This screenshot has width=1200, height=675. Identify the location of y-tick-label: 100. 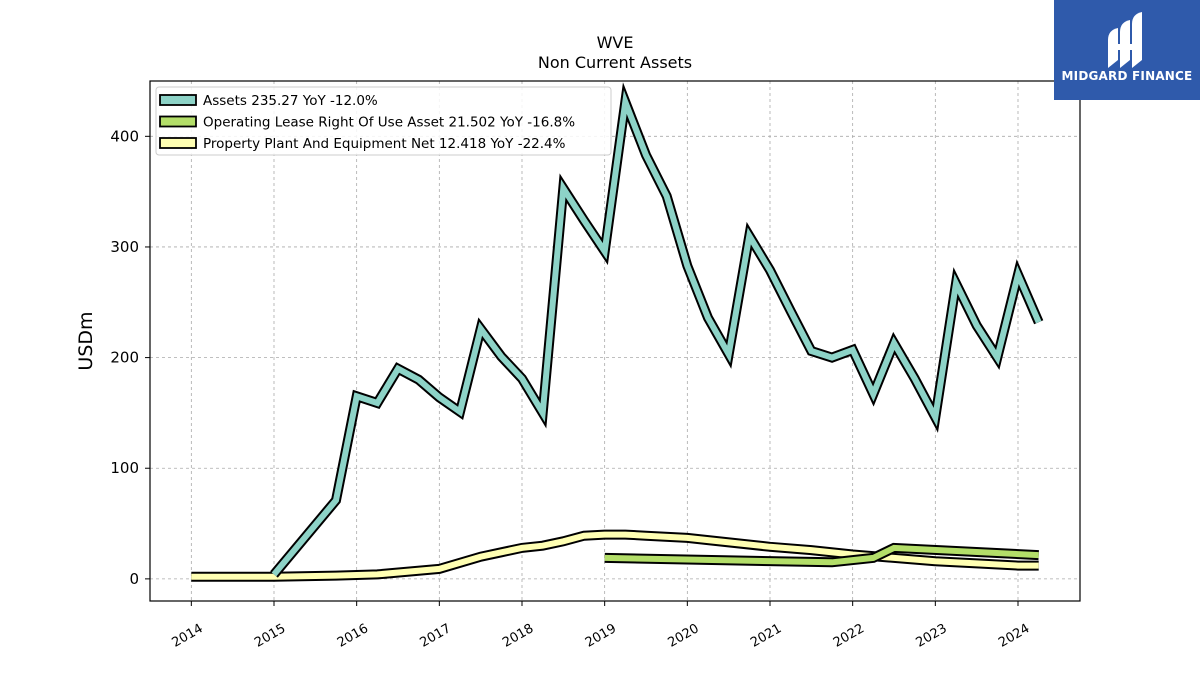
(124, 468).